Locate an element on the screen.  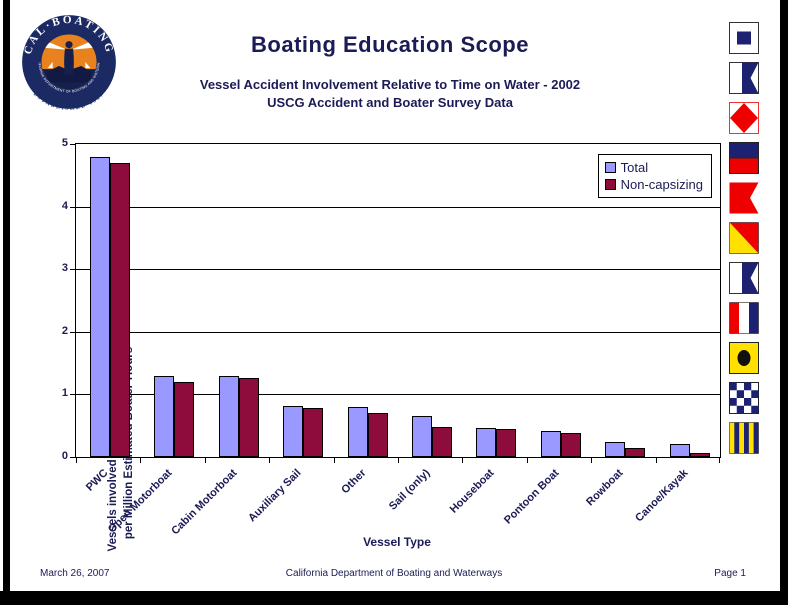
bravo-flag-icon is located at coordinates (744, 198).